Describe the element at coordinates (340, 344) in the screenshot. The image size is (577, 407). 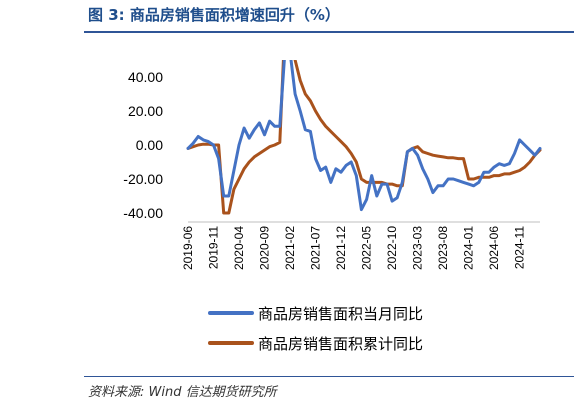
I see `legend-label-1: 商品房销售面积累计同比` at that location.